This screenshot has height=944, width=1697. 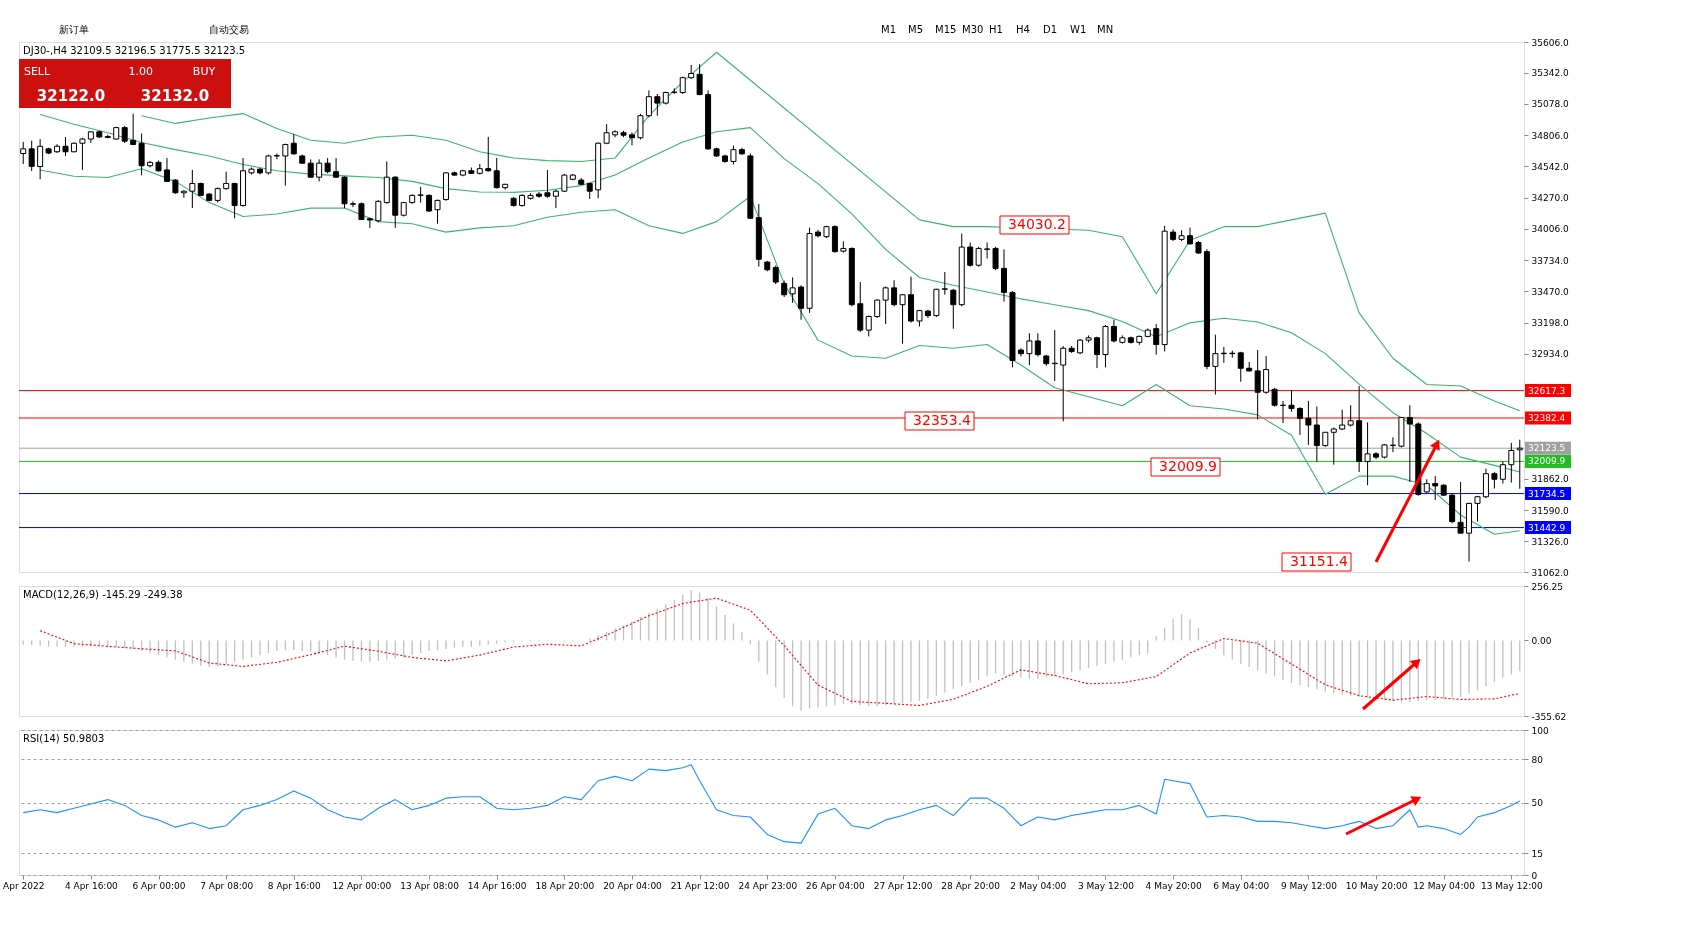 I want to click on ref-line-label: 31442.9, so click(x=1547, y=527).